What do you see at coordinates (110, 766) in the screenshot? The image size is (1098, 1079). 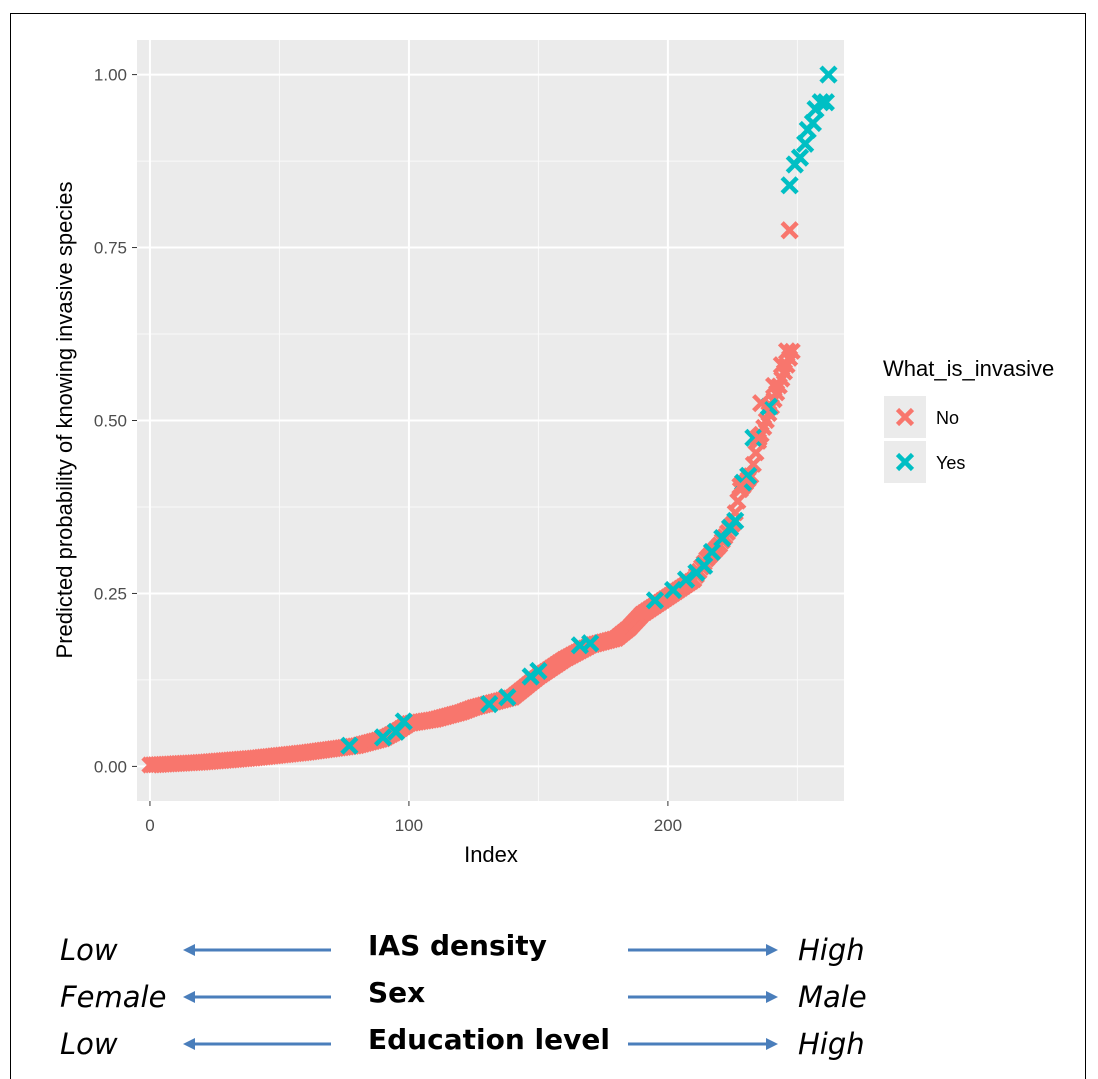 I see `y-tick-label: 0.00` at bounding box center [110, 766].